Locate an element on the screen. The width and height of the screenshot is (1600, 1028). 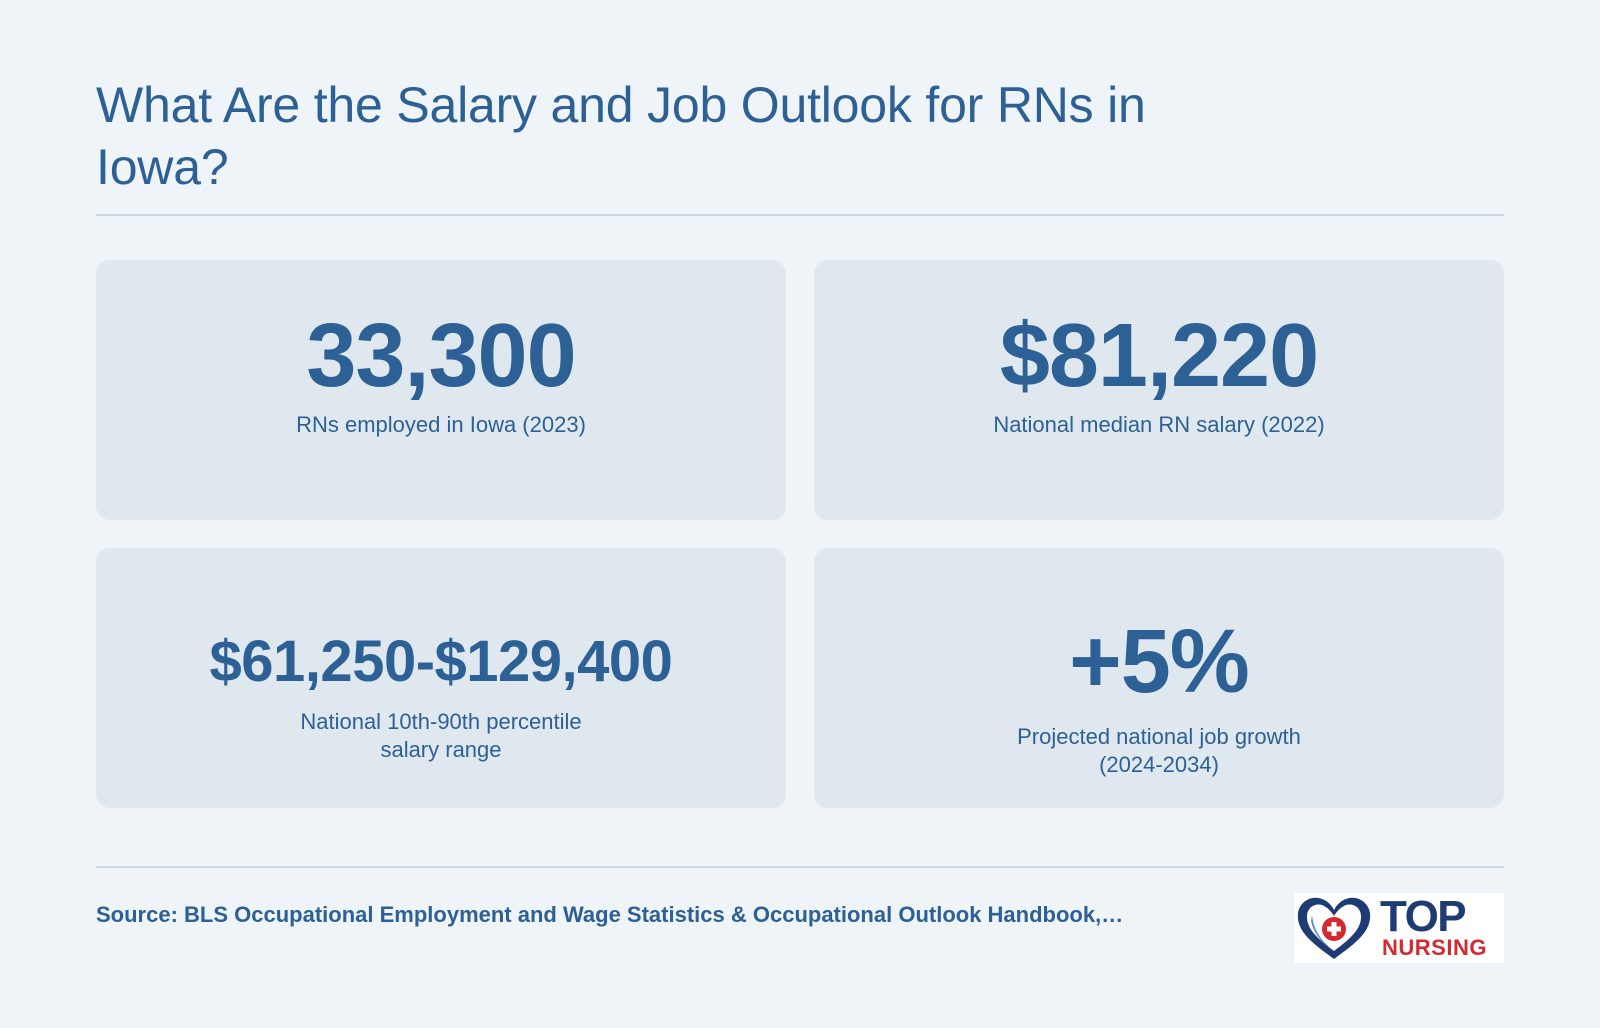
top-nursing-logo: TOP NURSING is located at coordinates (1399, 928).